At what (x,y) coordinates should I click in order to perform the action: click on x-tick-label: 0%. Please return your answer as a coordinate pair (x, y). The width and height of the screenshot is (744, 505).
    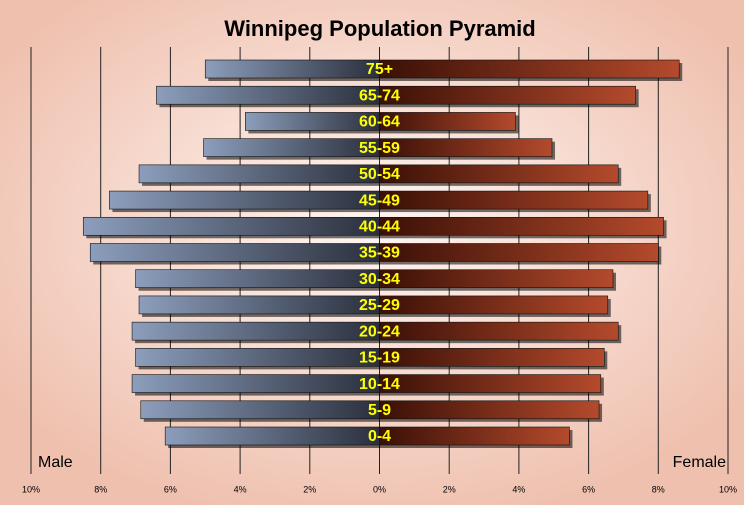
    Looking at the image, I should click on (379, 489).